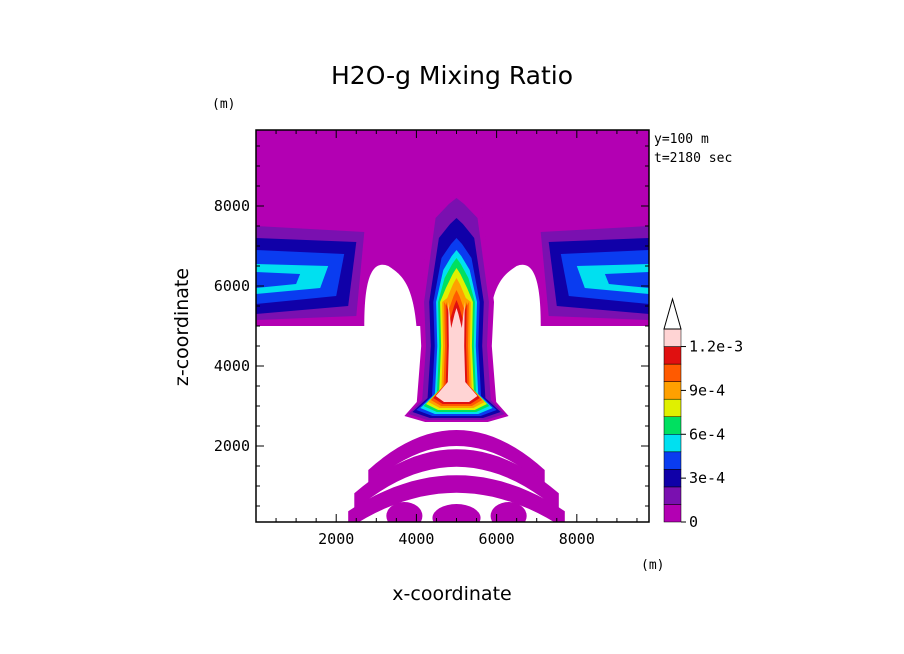  I want to click on x-tick-label: 4000, so click(416, 539).